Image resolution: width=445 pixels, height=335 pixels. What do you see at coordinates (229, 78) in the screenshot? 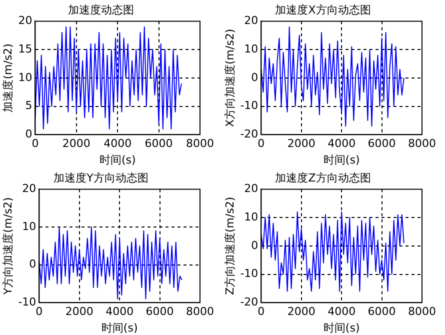
I see `y-axis-title: X方向加速度(m/s2)` at bounding box center [229, 78].